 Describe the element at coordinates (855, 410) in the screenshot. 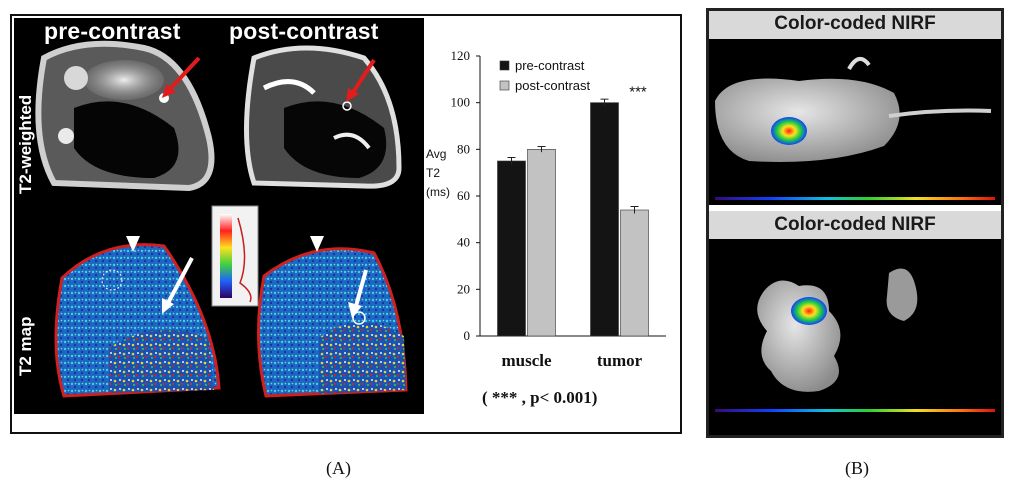

I see `nirf-scale-bar-bottom` at that location.